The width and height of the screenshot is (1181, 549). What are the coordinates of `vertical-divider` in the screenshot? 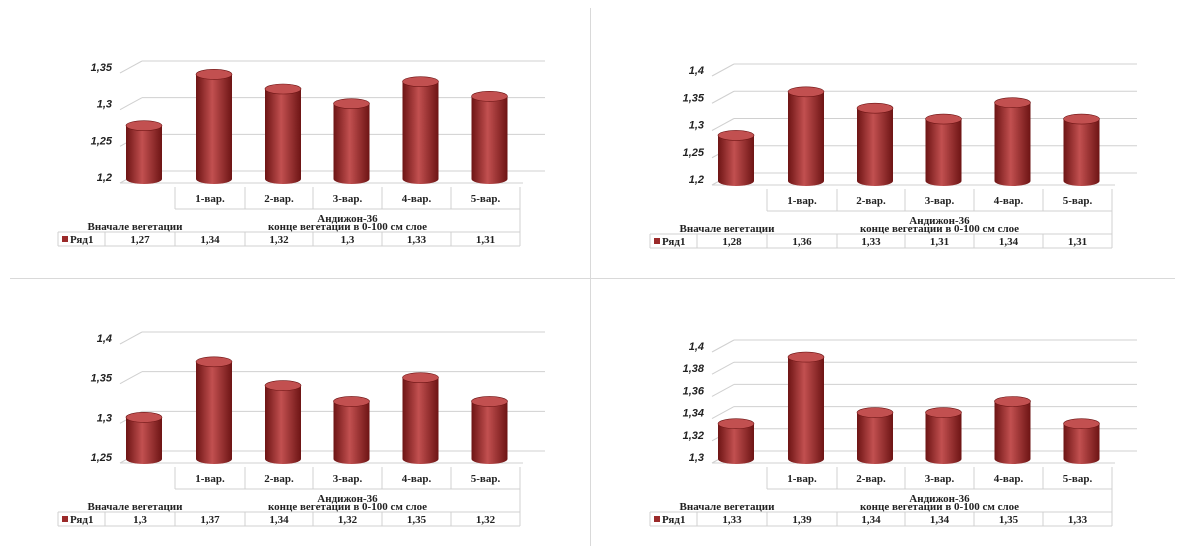 It's located at (590, 277).